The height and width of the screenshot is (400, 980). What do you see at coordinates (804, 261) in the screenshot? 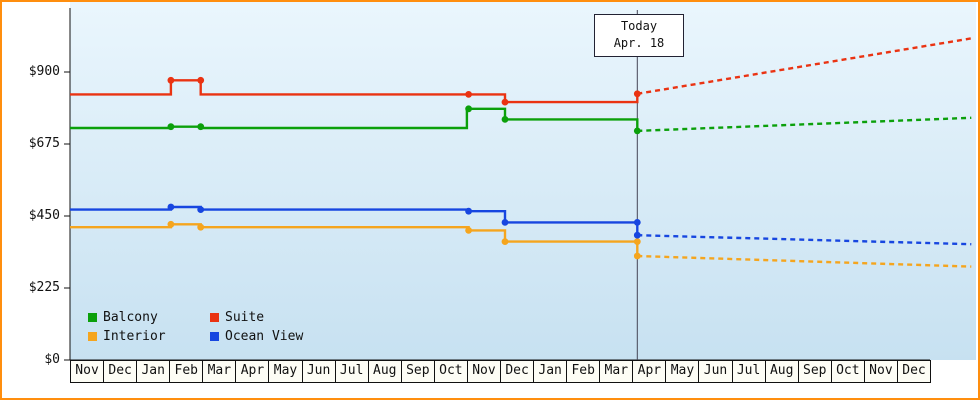
I see `series-interior-forecast-line` at bounding box center [804, 261].